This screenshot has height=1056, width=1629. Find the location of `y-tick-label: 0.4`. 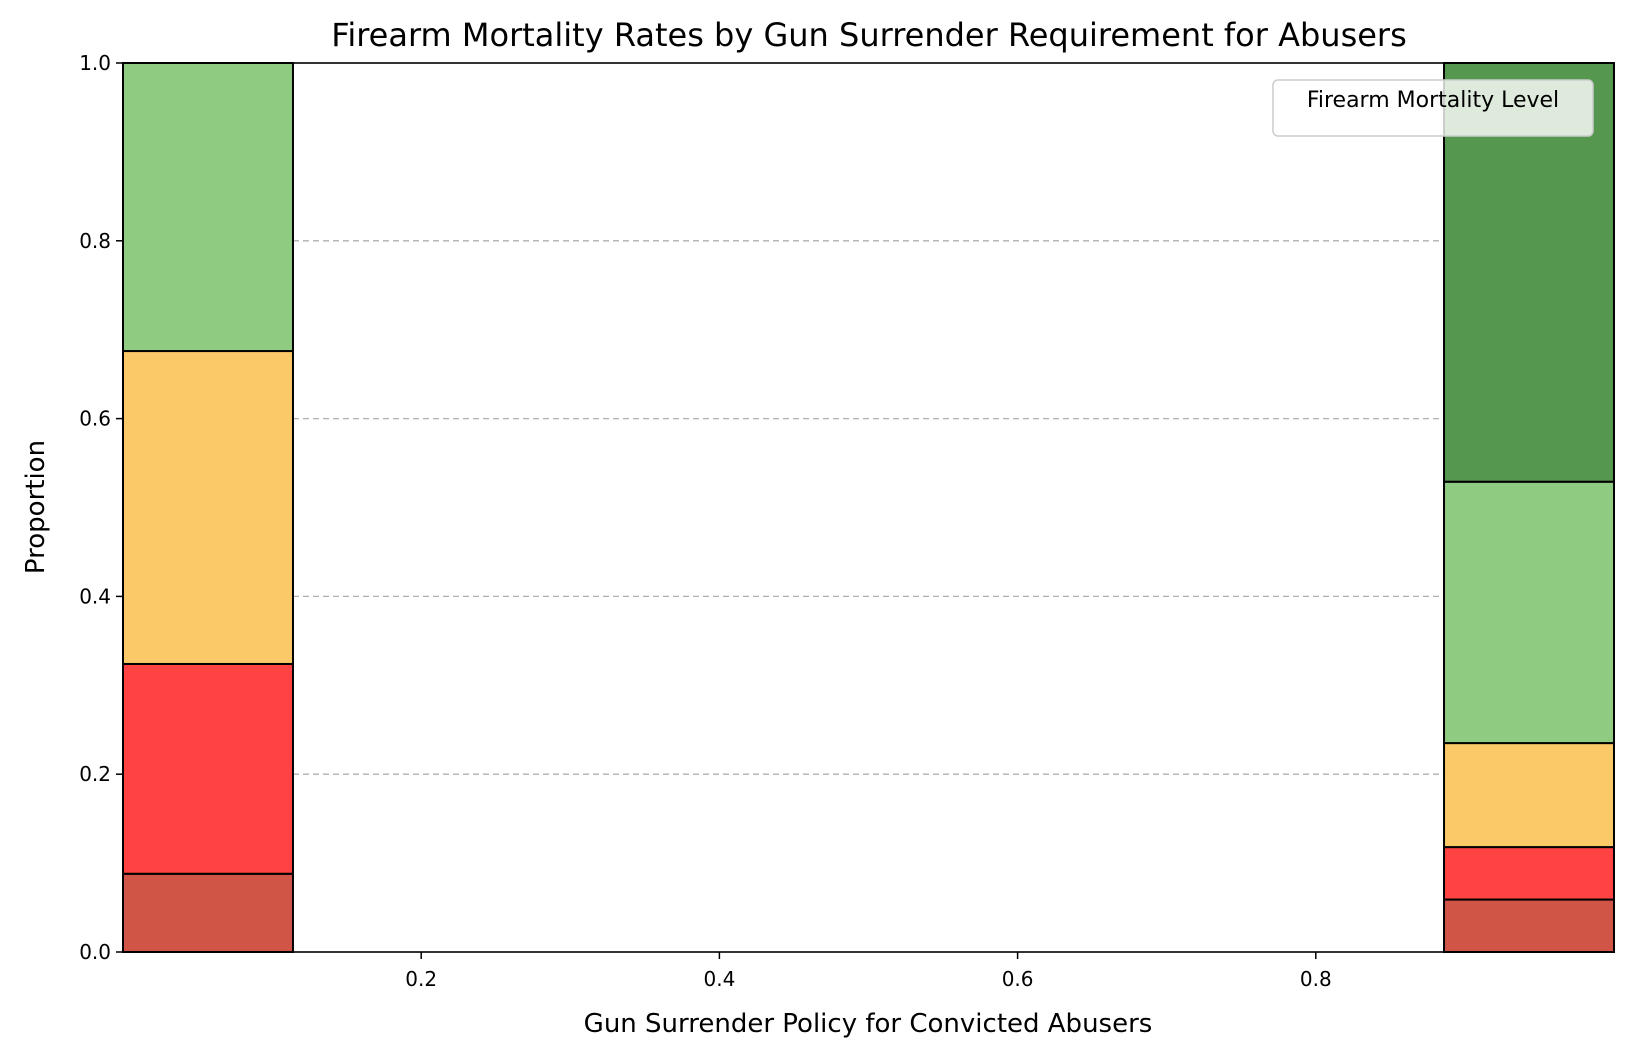

y-tick-label: 0.4 is located at coordinates (95, 596).